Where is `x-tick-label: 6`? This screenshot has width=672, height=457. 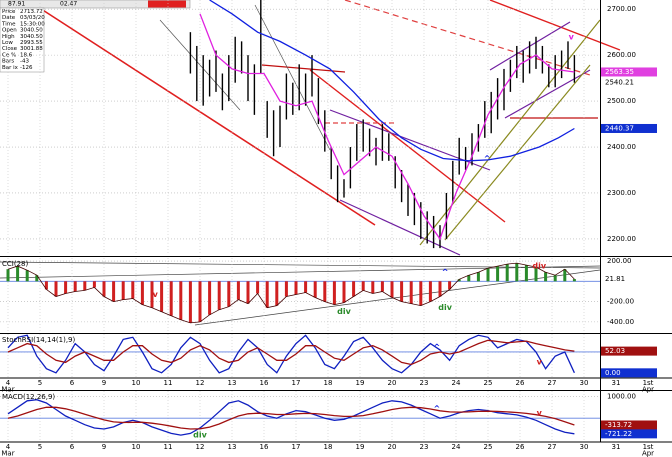
x-tick-label: 6 is located at coordinates (72, 447).